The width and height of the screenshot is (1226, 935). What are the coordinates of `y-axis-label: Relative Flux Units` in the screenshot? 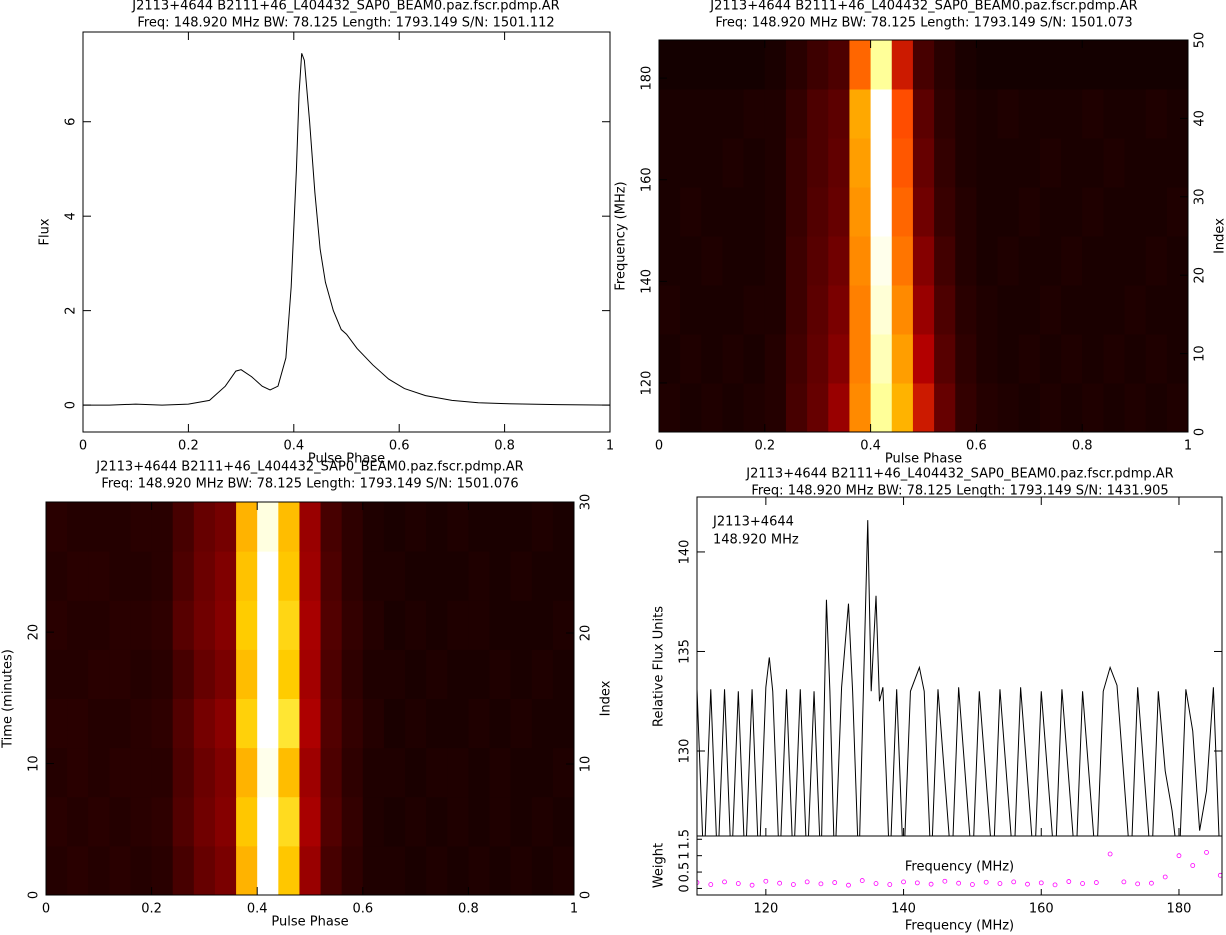 It's located at (659, 666).